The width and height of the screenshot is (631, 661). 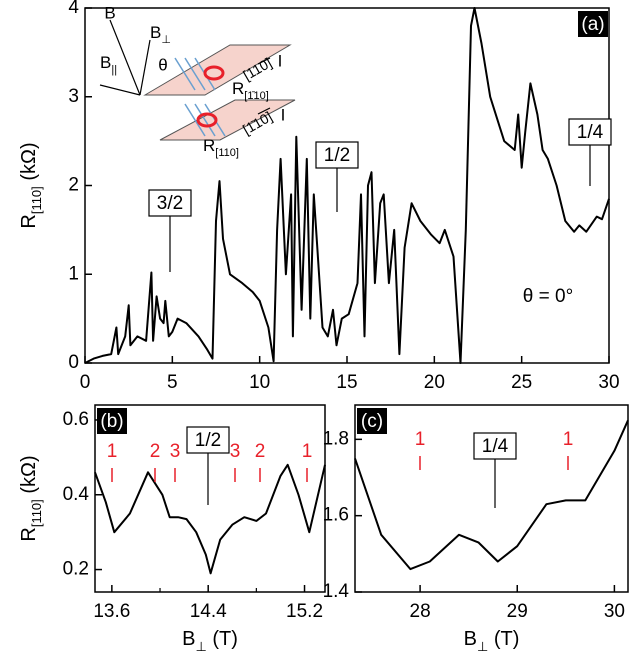 I want to click on x-tick-label: 5, so click(x=172, y=382).